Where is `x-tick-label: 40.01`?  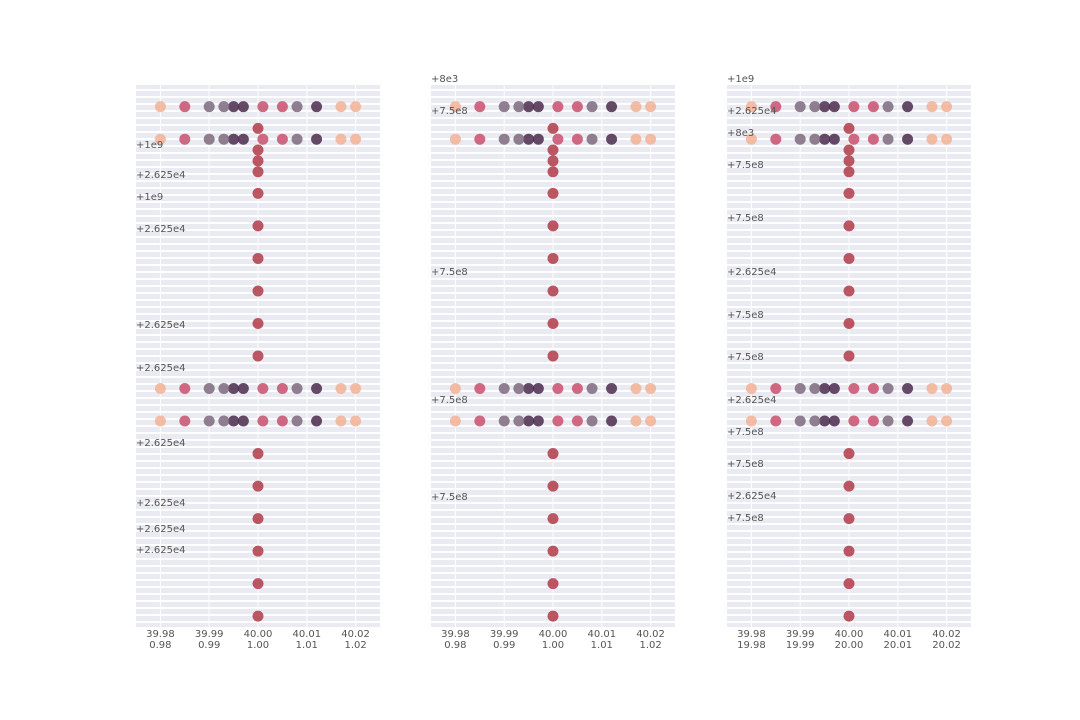 x-tick-label: 40.01 is located at coordinates (601, 634).